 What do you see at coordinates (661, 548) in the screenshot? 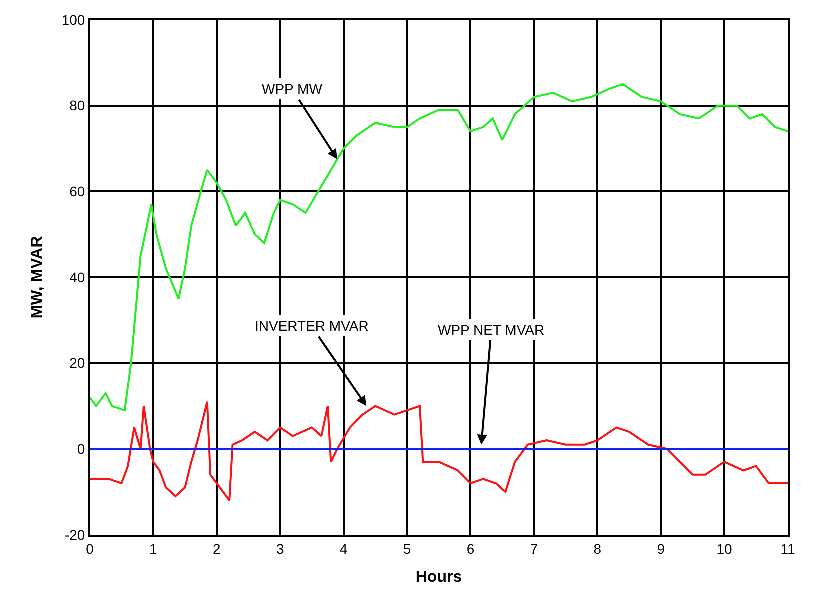
I see `x-tick-label: 9` at bounding box center [661, 548].